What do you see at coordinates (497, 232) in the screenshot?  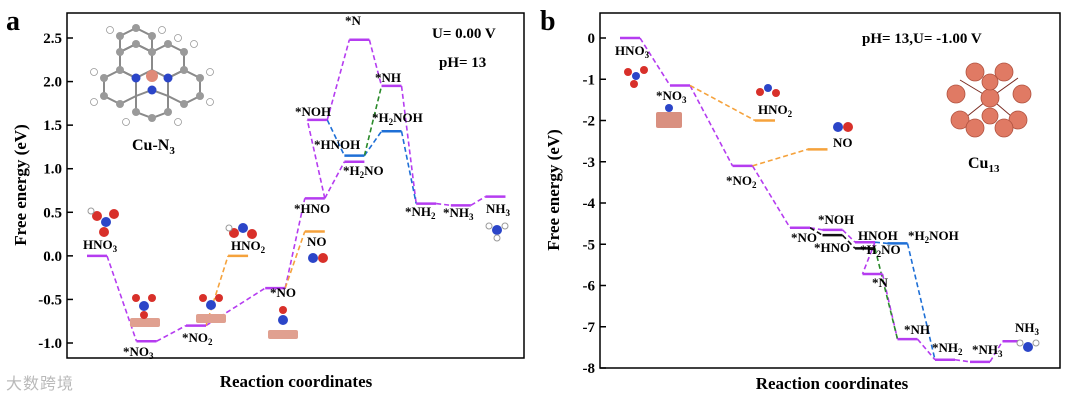 I see `nh3-gas-molecule-image` at bounding box center [497, 232].